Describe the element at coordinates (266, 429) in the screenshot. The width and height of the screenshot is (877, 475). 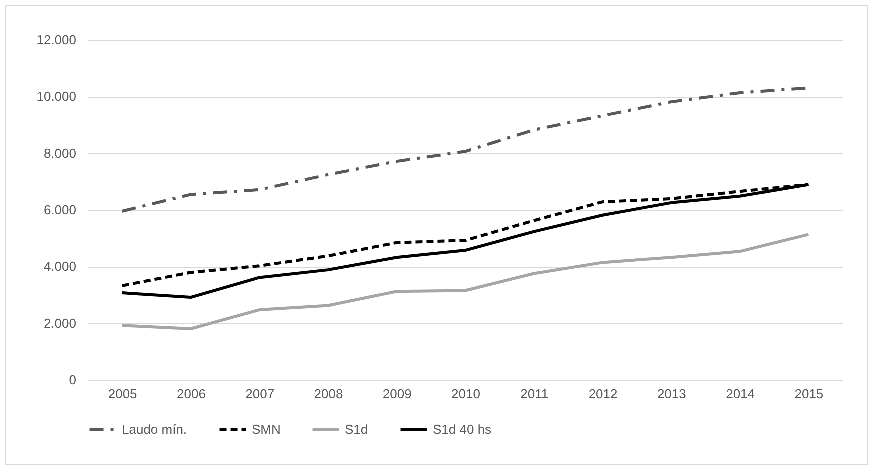
I see `legend-label: SMN` at that location.